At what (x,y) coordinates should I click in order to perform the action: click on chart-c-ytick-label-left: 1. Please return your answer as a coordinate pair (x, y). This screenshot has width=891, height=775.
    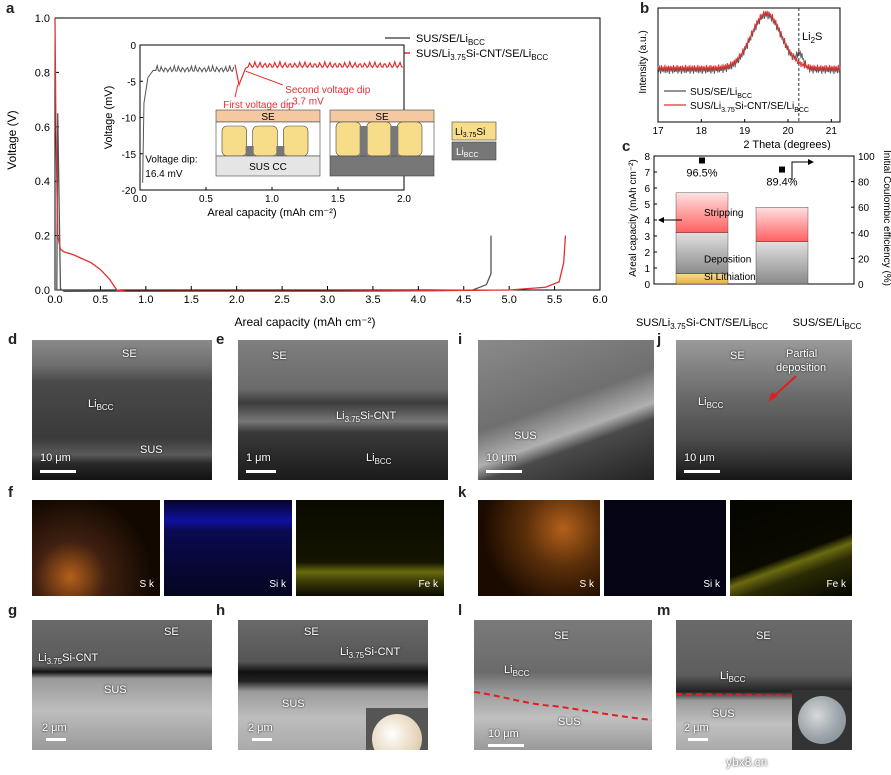
    Looking at the image, I should click on (647, 269).